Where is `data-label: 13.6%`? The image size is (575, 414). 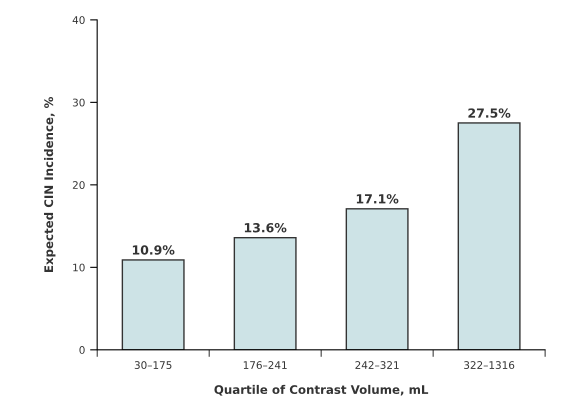 data-label: 13.6% is located at coordinates (265, 227).